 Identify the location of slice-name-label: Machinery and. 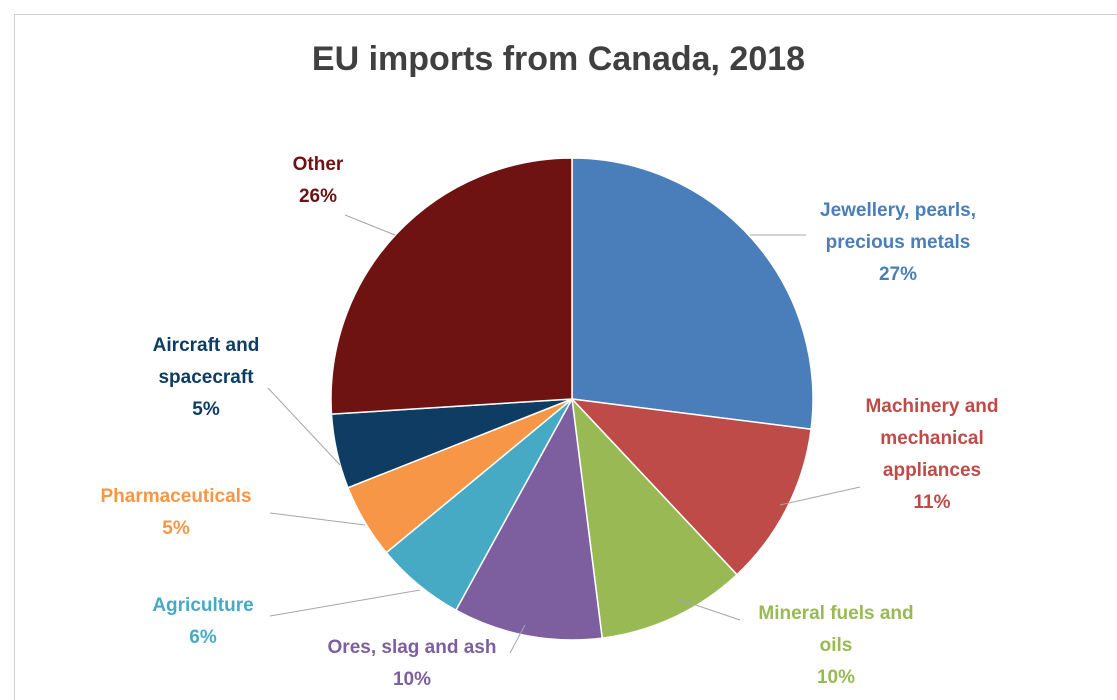
(931, 406).